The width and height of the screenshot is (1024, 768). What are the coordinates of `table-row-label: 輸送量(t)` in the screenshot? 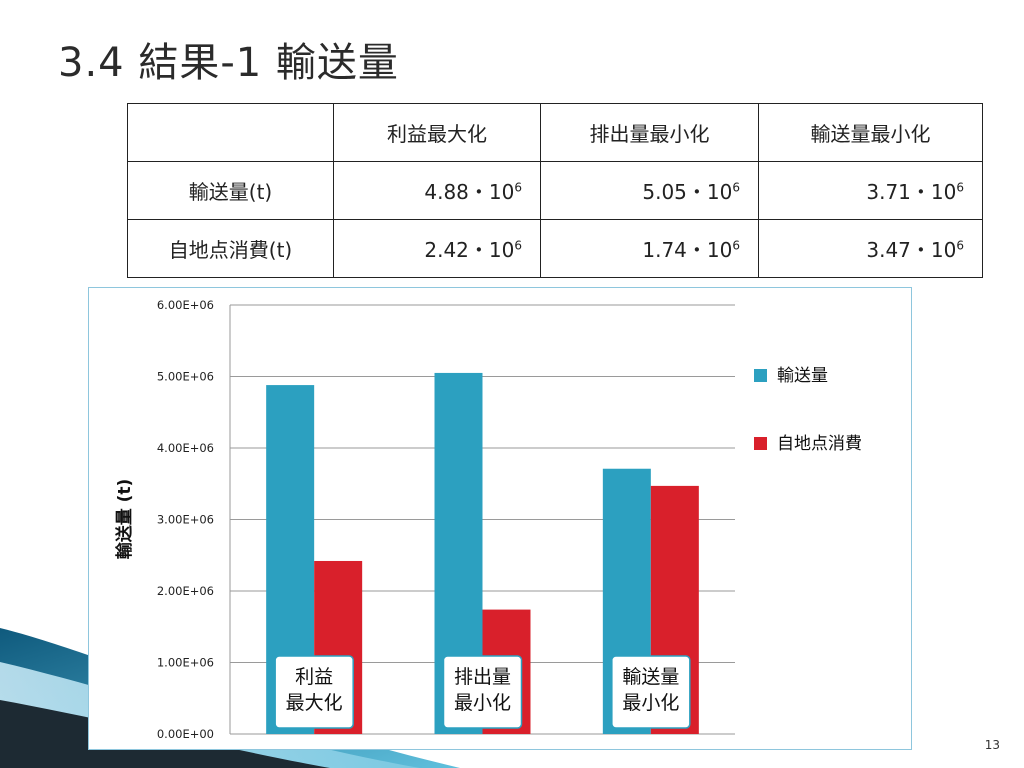 It's located at (230, 190).